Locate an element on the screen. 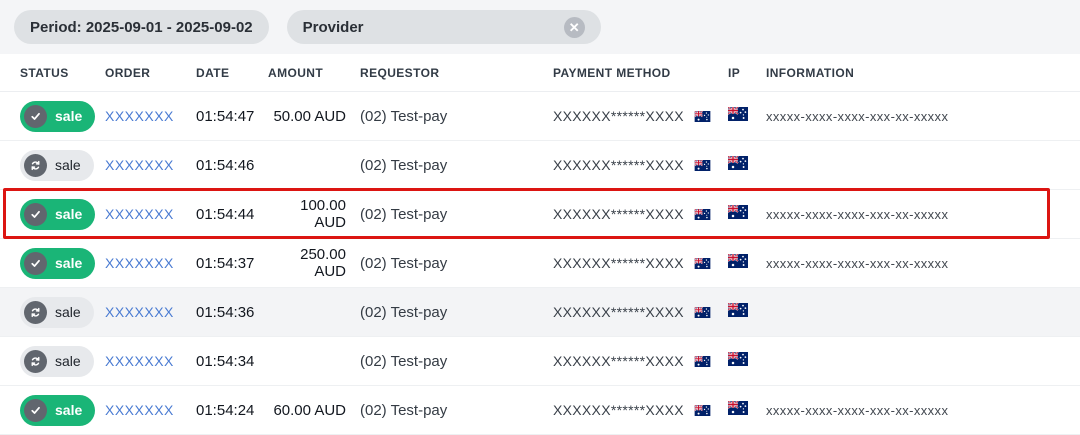 This screenshot has height=435, width=1080. amount-cell: 250.00 AUD is located at coordinates (323, 263).